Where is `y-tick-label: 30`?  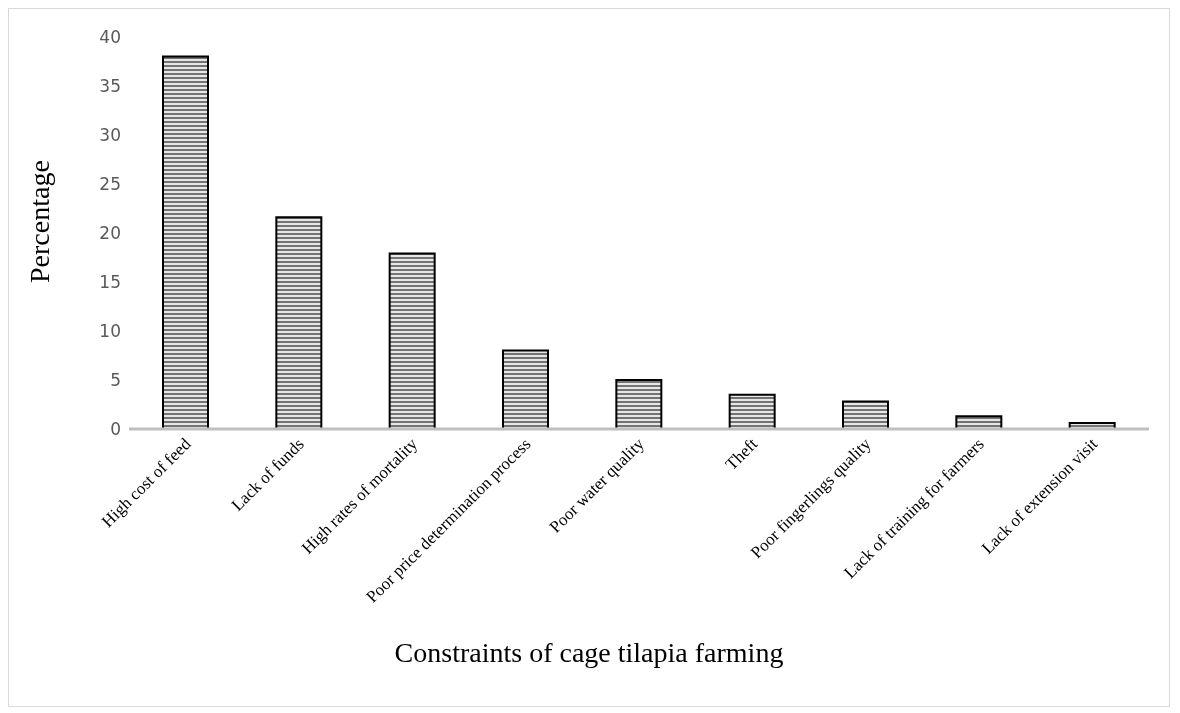 y-tick-label: 30 is located at coordinates (110, 135).